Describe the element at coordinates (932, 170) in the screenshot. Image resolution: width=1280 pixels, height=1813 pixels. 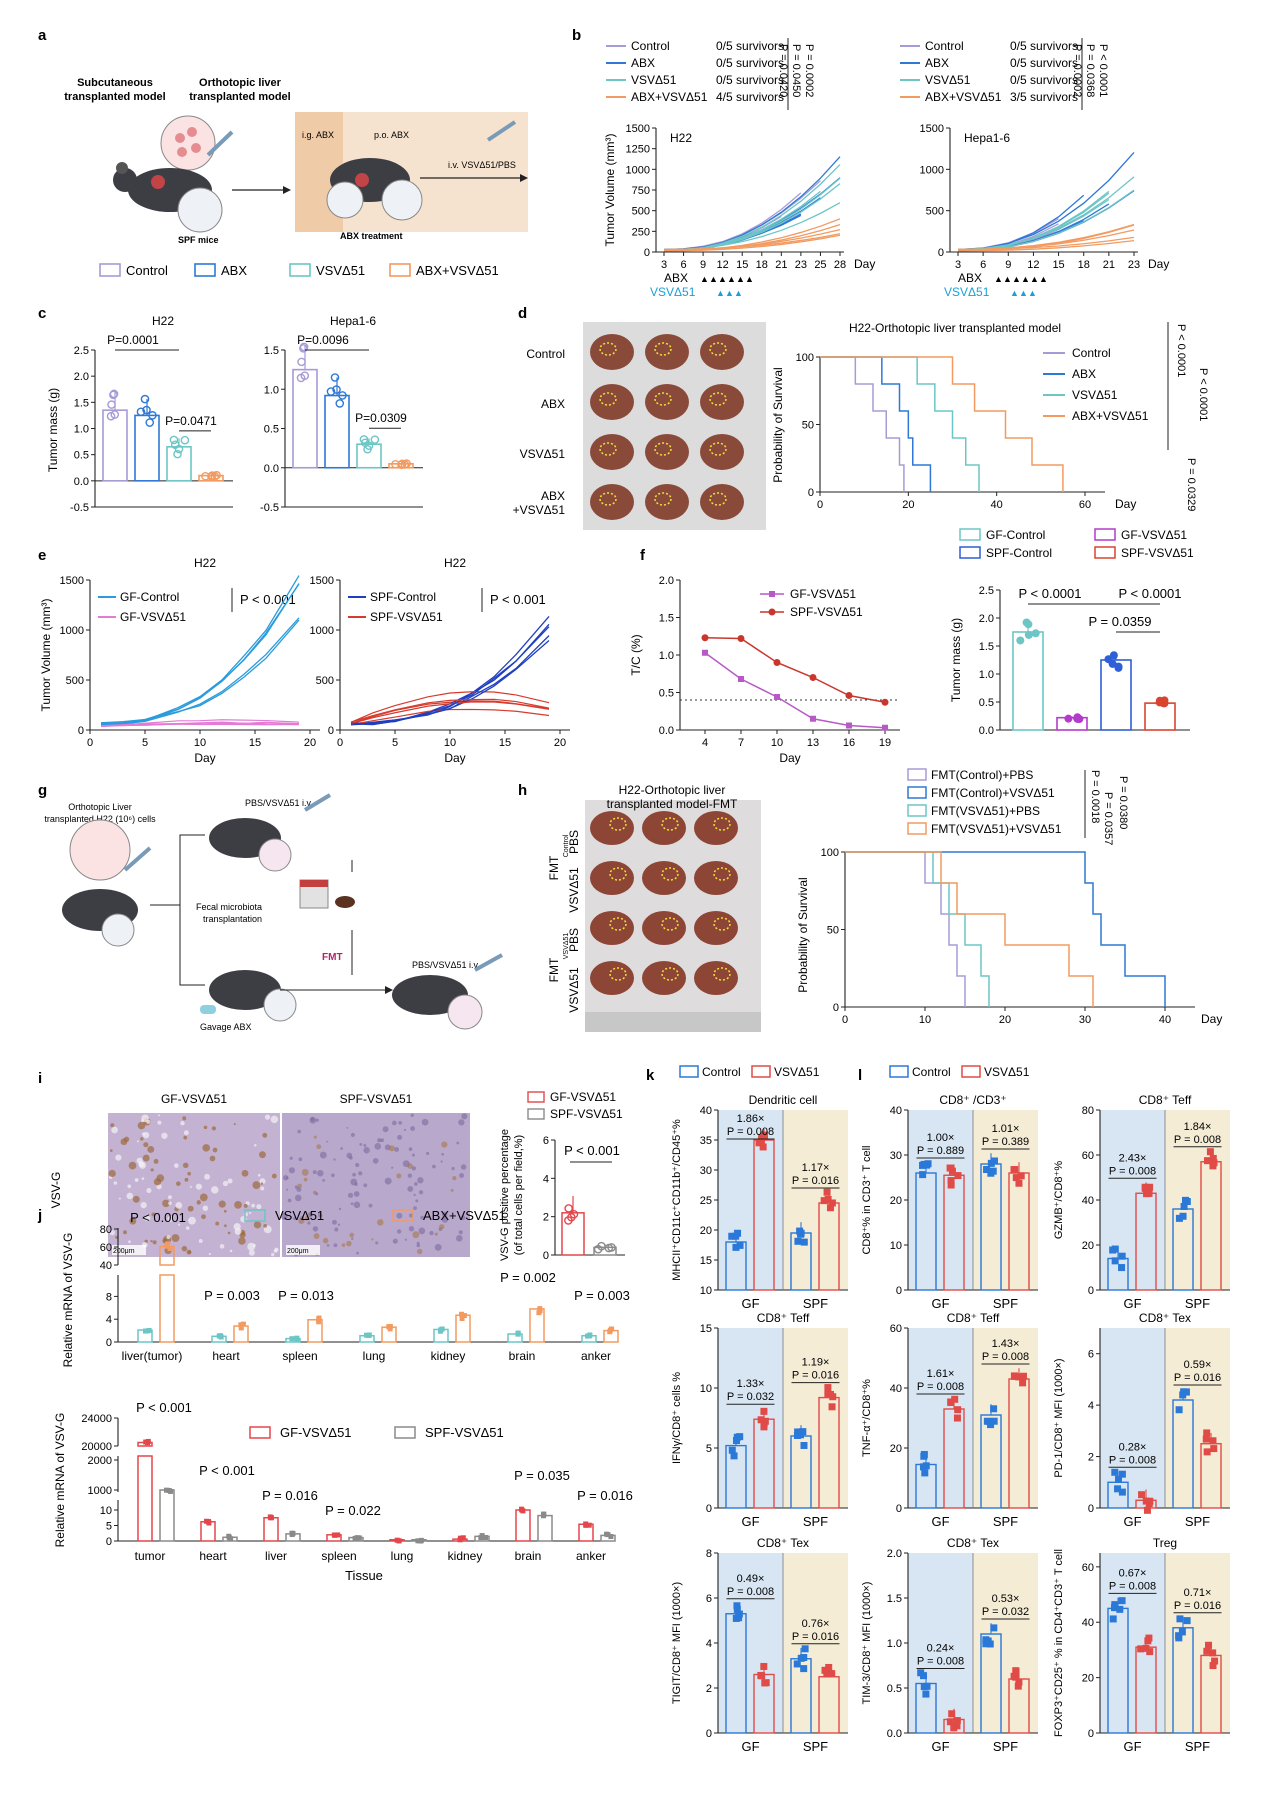
I see `y-tick-label: 1000` at that location.